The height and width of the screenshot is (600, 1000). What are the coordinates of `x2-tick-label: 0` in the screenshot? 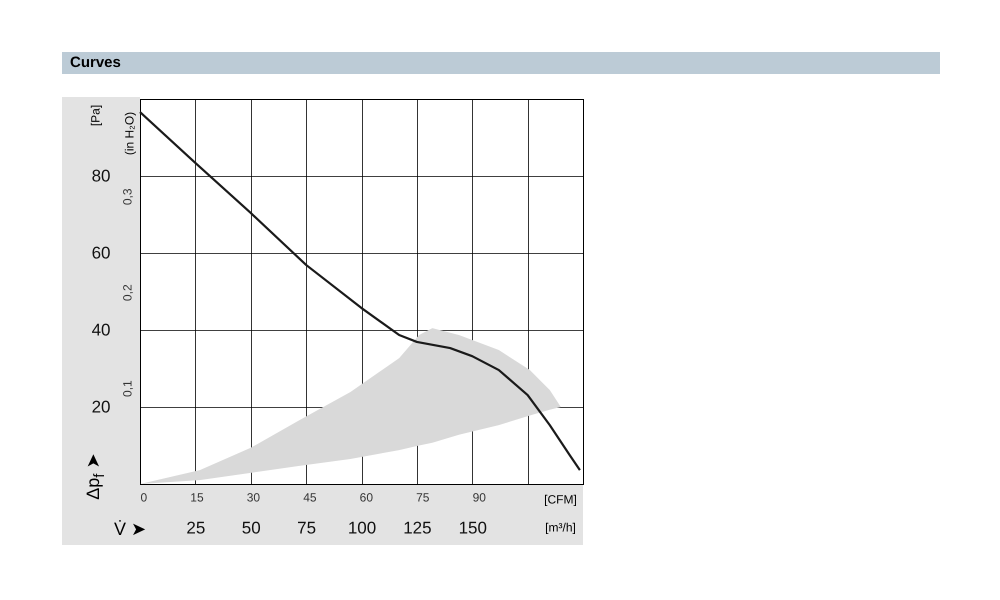 It's located at (144, 497).